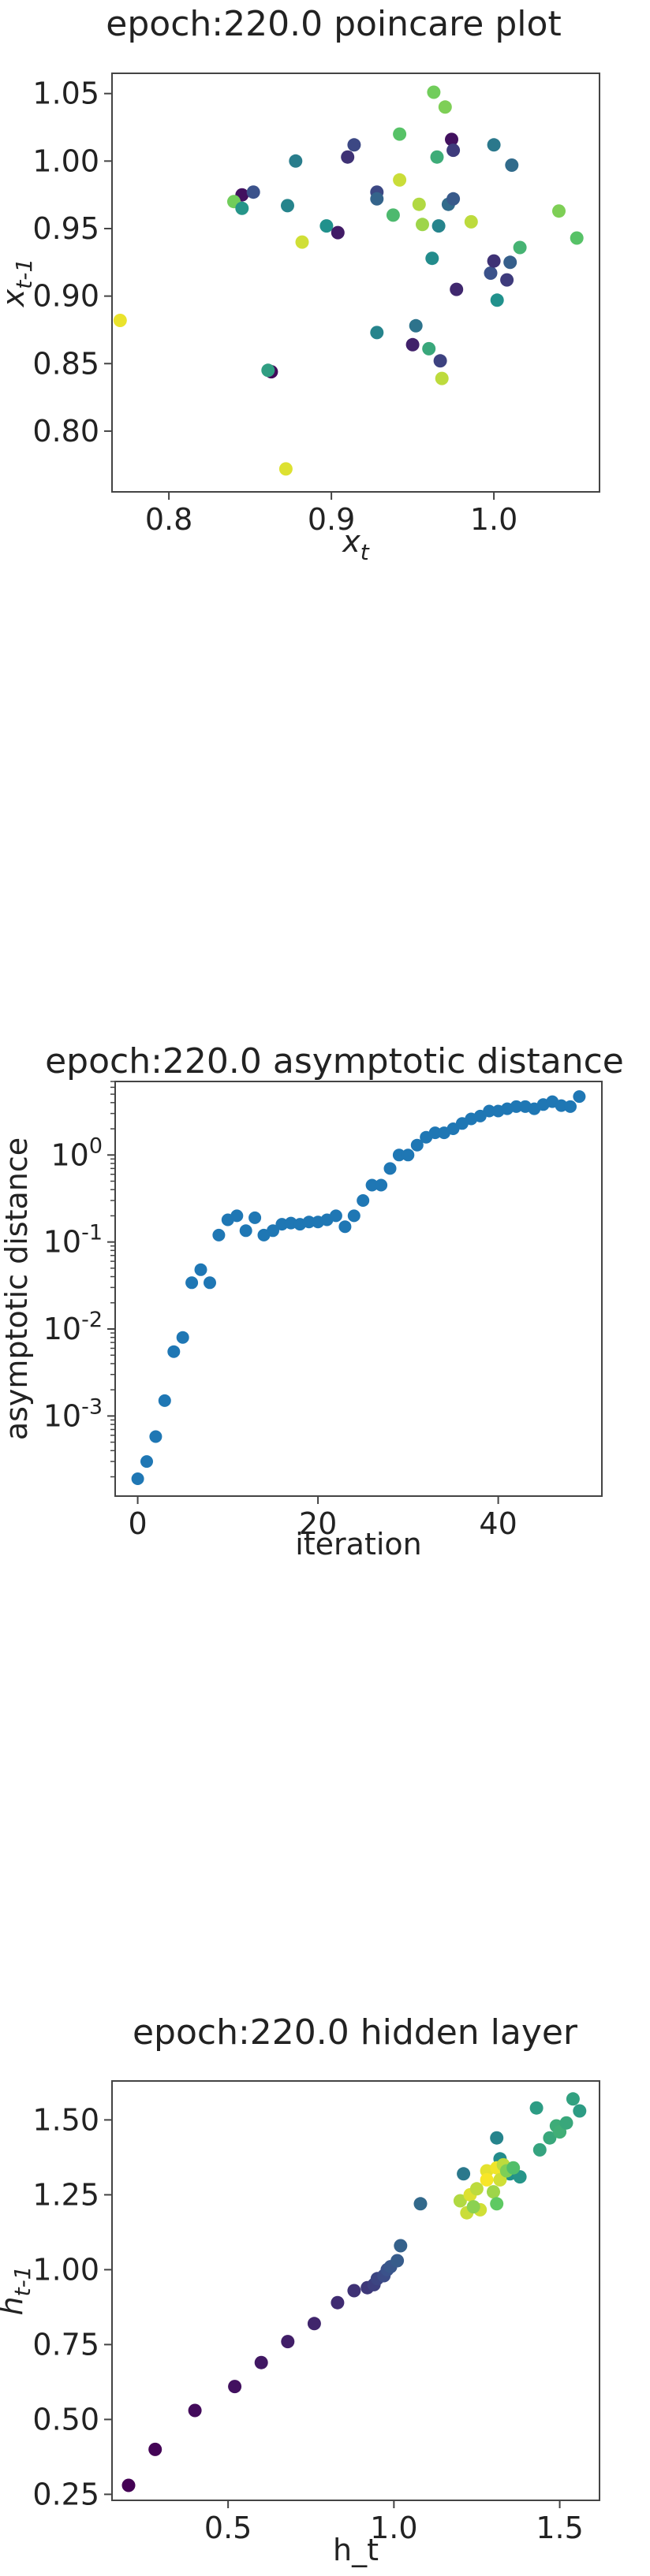 This screenshot has width=650, height=2576. What do you see at coordinates (73, 1327) in the screenshot?
I see `y-tick-label: 10⁻²` at bounding box center [73, 1327].